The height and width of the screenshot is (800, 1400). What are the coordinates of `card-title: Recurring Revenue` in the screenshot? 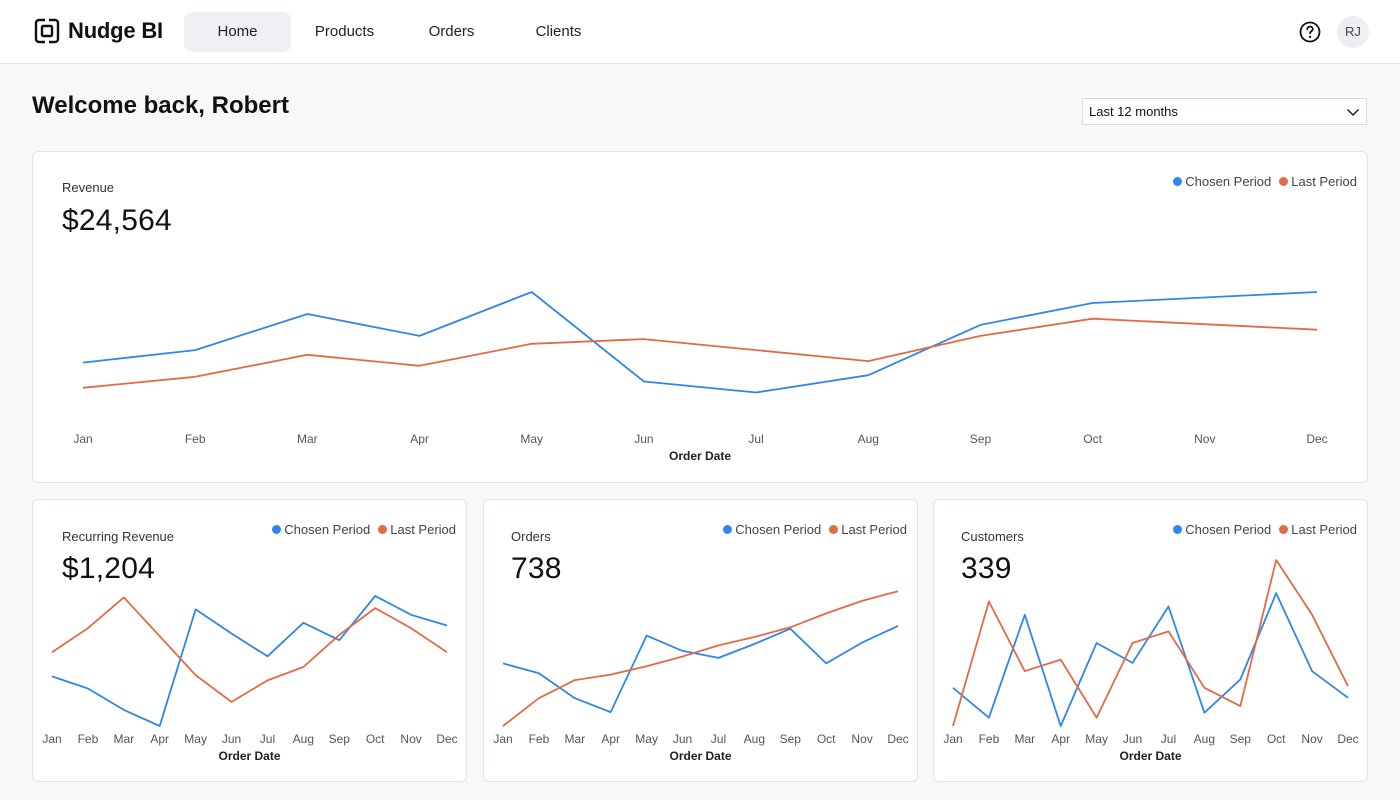 It's located at (118, 536).